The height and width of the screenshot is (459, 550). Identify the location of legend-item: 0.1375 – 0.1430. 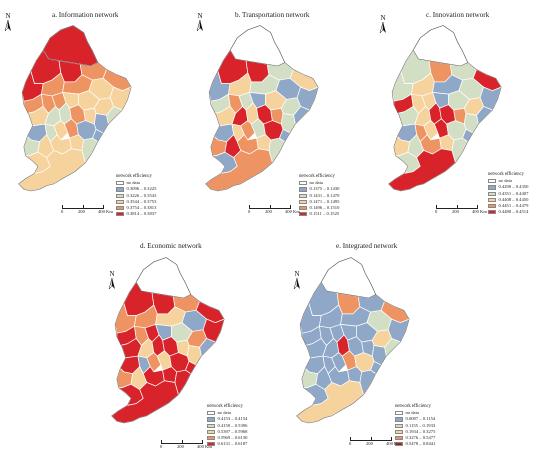
(319, 189).